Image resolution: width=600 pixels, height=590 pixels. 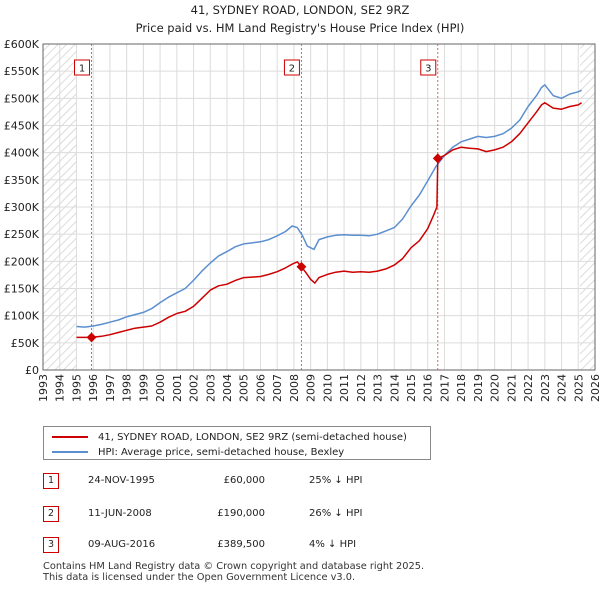 I want to click on sale-row: 1 24-NOV-1995 £60,000 25% ↓ HPI, so click(x=313, y=482).